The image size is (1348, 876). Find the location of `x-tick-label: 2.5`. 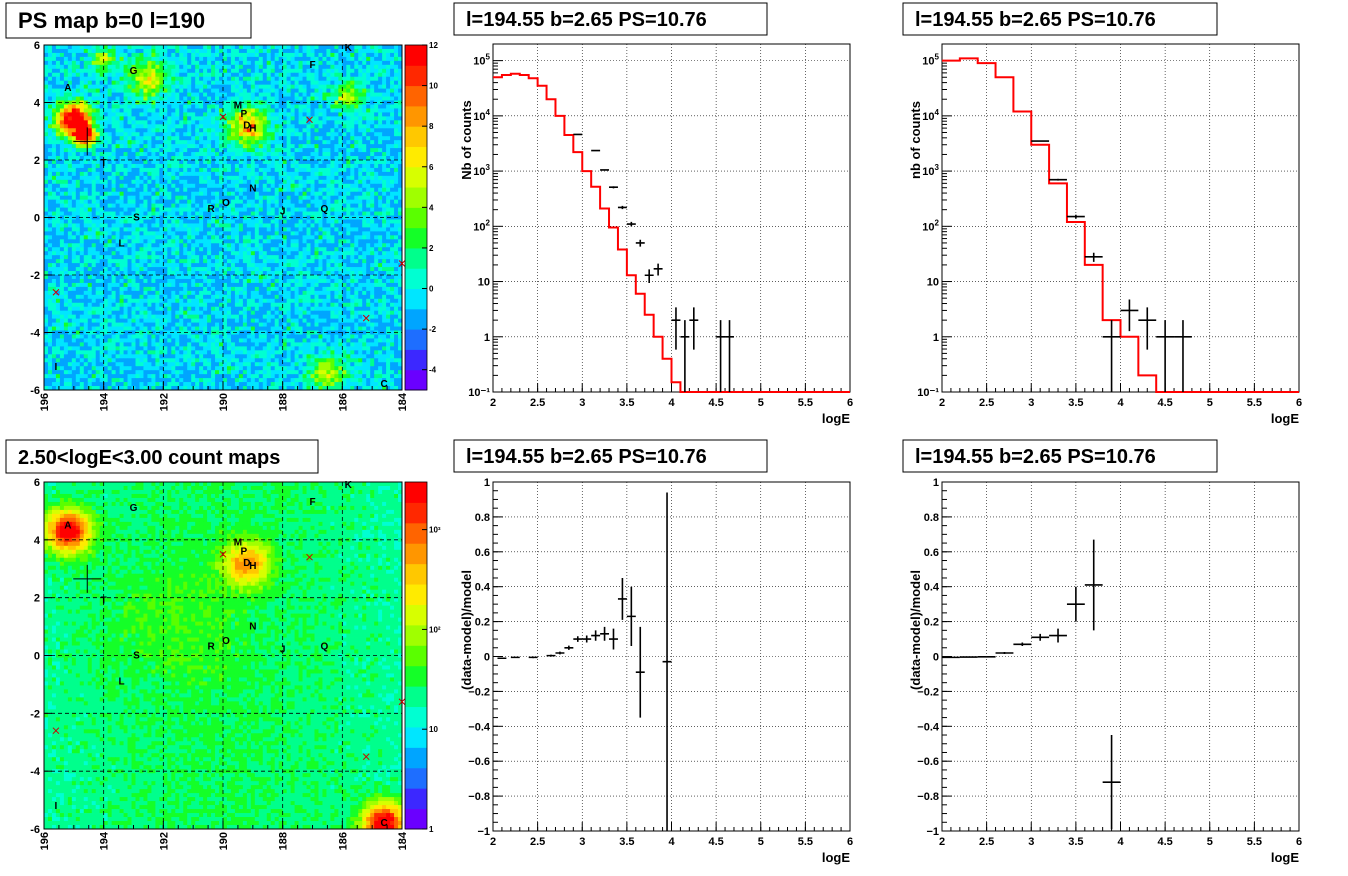

x-tick-label: 2.5 is located at coordinates (537, 842).